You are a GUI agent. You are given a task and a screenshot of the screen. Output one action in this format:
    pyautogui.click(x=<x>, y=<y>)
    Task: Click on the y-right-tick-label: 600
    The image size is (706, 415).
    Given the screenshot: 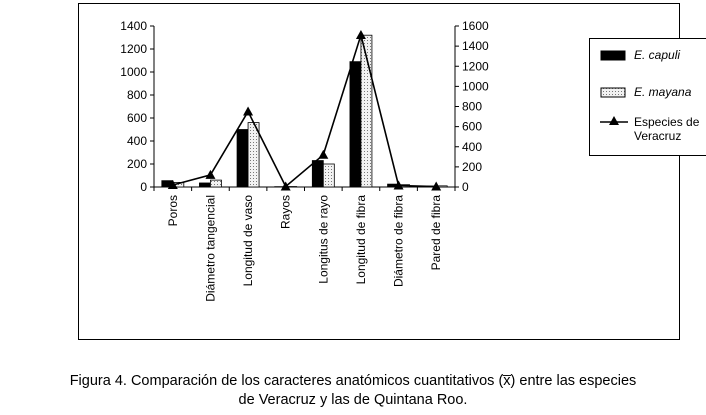 What is the action you would take?
    pyautogui.click(x=472, y=127)
    